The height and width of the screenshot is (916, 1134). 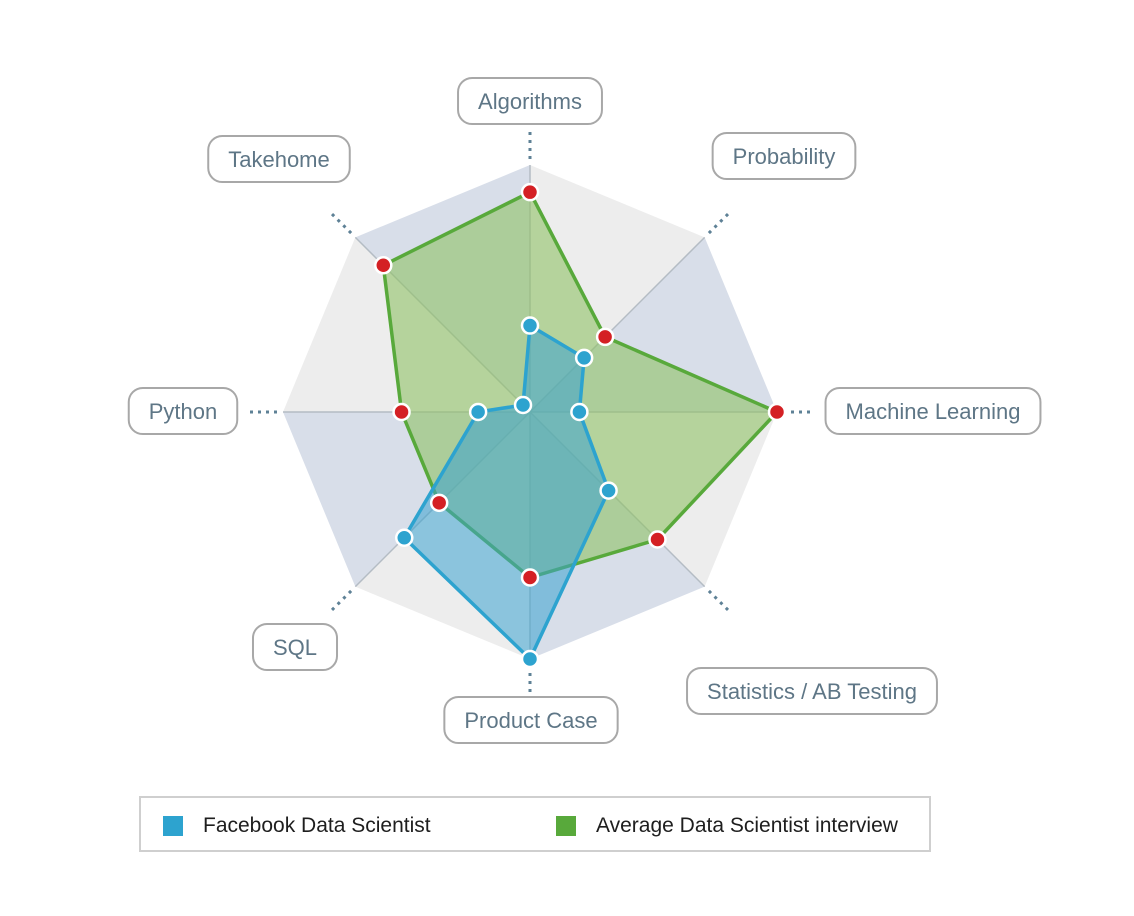 I want to click on axis-label-text: Product Case, so click(x=530, y=720).